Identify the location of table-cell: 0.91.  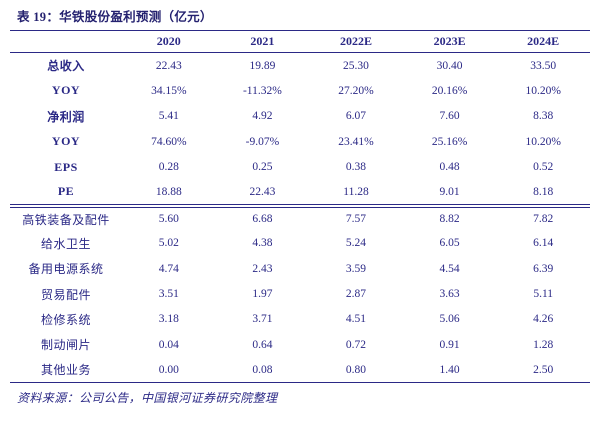
(449, 344).